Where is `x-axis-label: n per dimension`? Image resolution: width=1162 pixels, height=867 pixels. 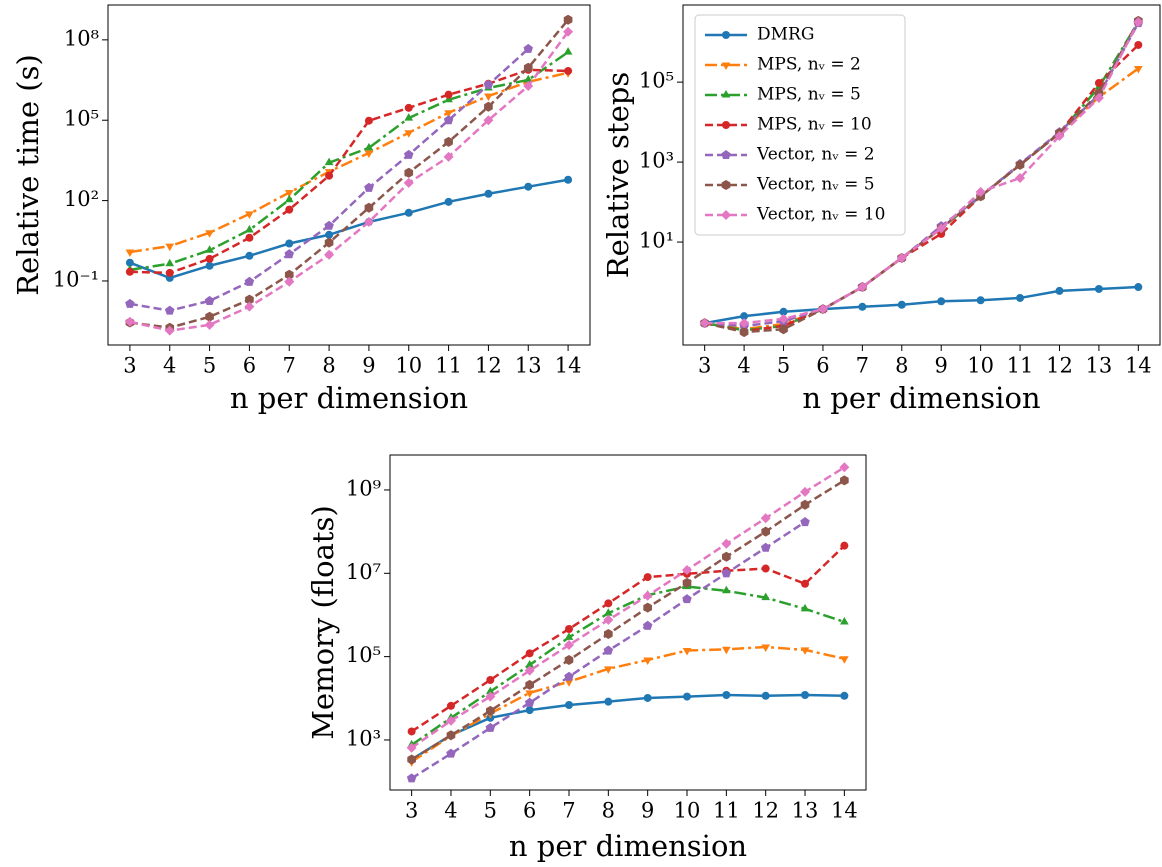 x-axis-label: n per dimension is located at coordinates (628, 846).